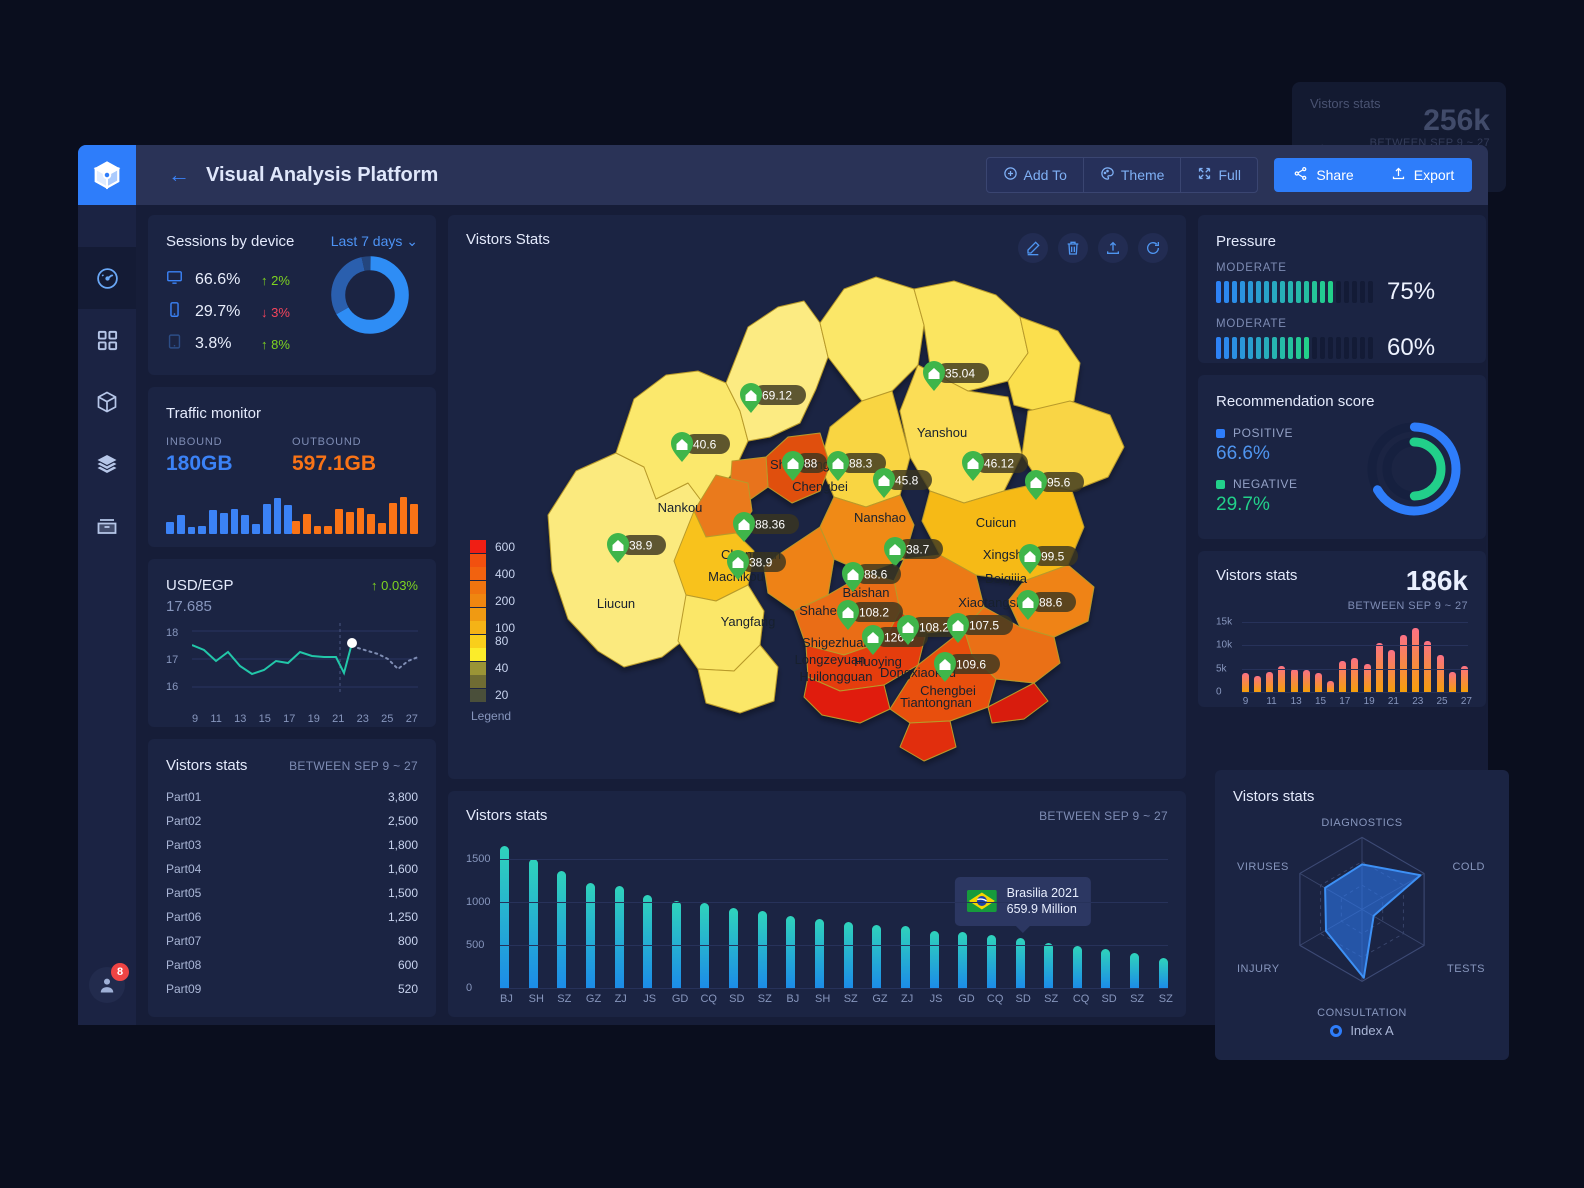 Image resolution: width=1584 pixels, height=1188 pixels. What do you see at coordinates (1153, 248) in the screenshot?
I see `refresh-map-button` at bounding box center [1153, 248].